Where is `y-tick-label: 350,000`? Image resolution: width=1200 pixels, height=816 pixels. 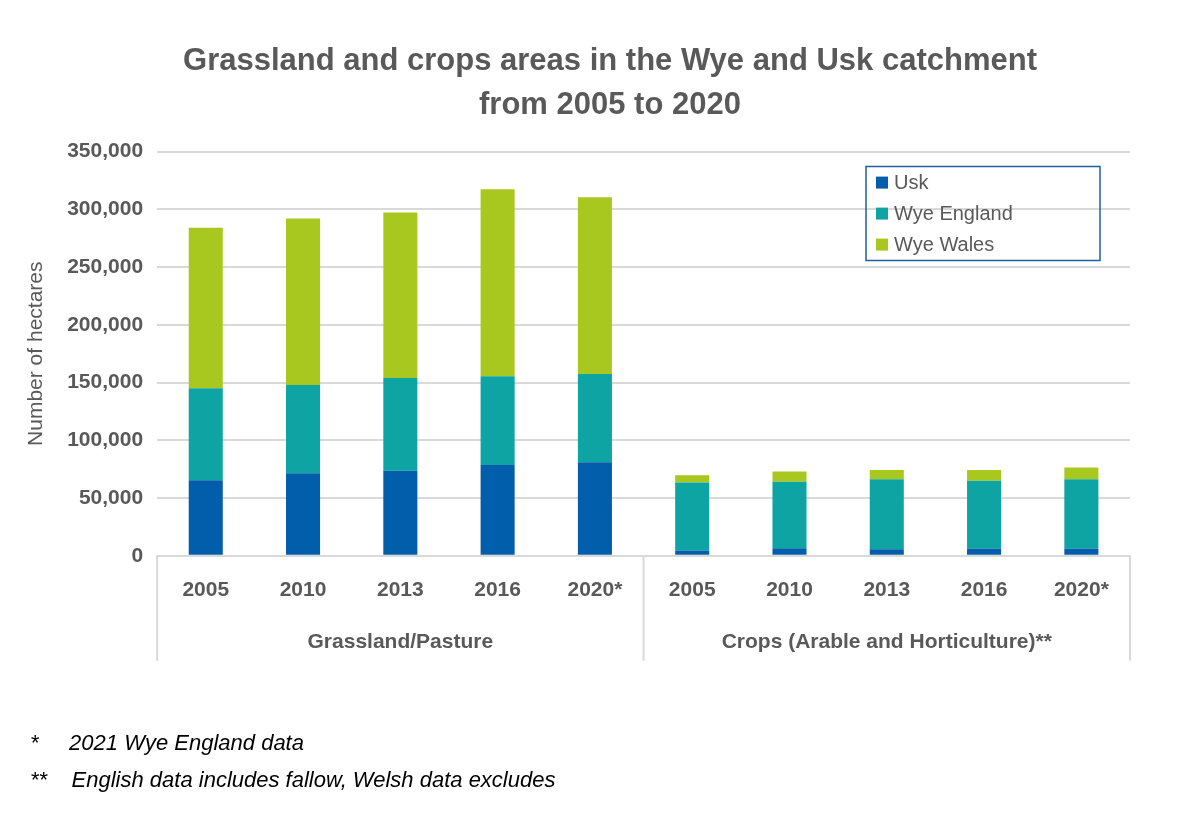
y-tick-label: 350,000 is located at coordinates (105, 150).